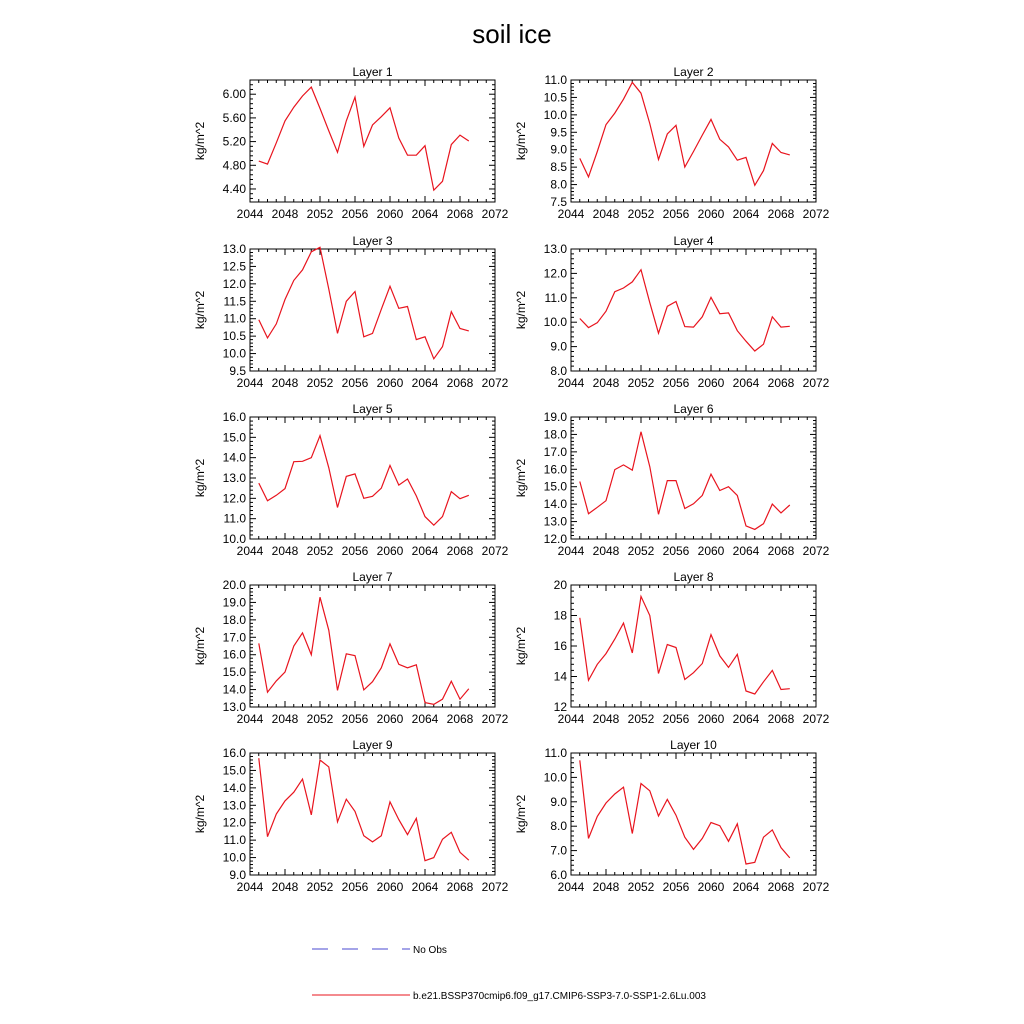 This screenshot has width=1024, height=1024. I want to click on panel-title: Layer 6, so click(693, 409).